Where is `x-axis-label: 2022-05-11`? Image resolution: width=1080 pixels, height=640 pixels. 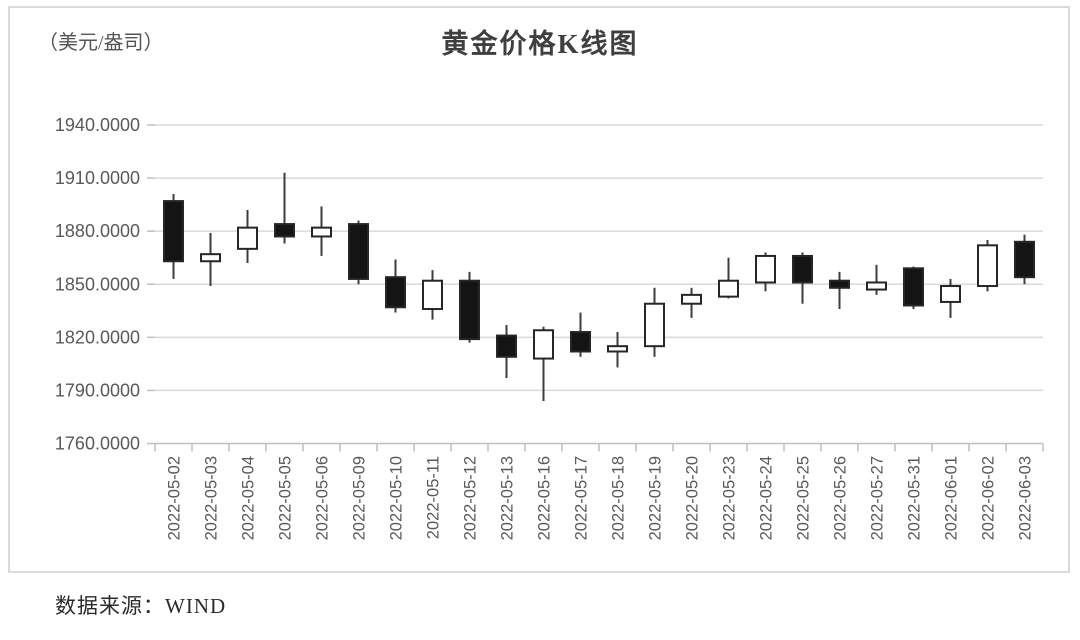 x-axis-label: 2022-05-11 is located at coordinates (434, 497).